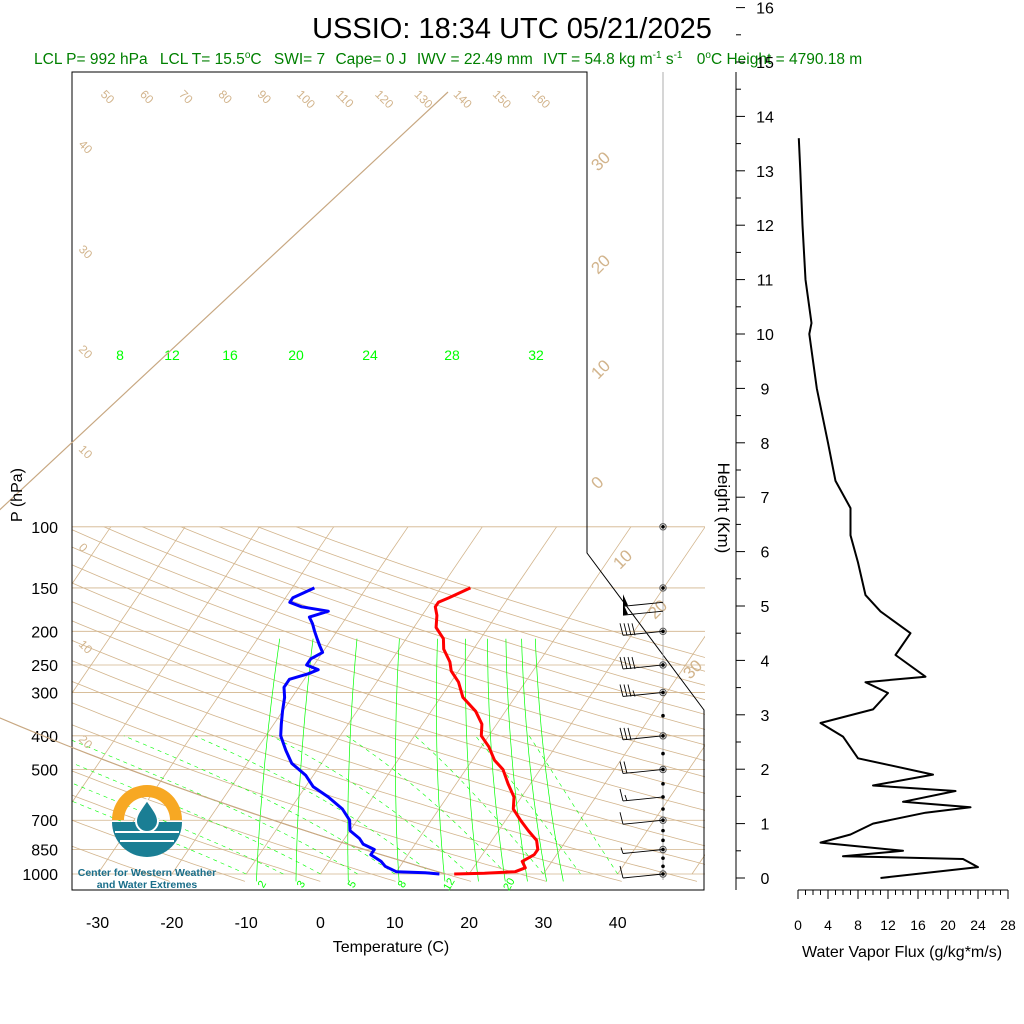  Describe the element at coordinates (888, 925) in the screenshot. I see `flux-tick-label: 12` at that location.